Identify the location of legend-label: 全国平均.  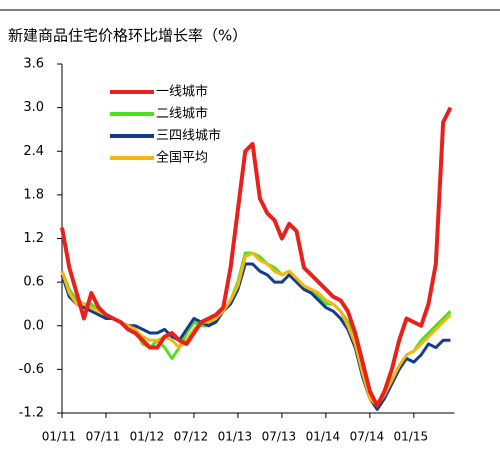
(182, 158).